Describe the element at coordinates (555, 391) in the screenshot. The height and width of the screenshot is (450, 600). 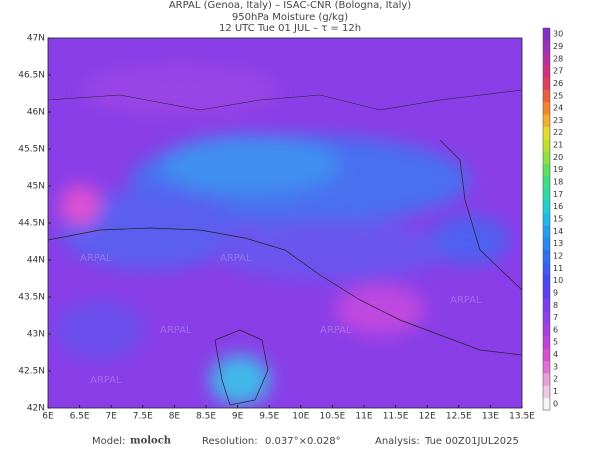
I see `colorbar-label: 1` at that location.